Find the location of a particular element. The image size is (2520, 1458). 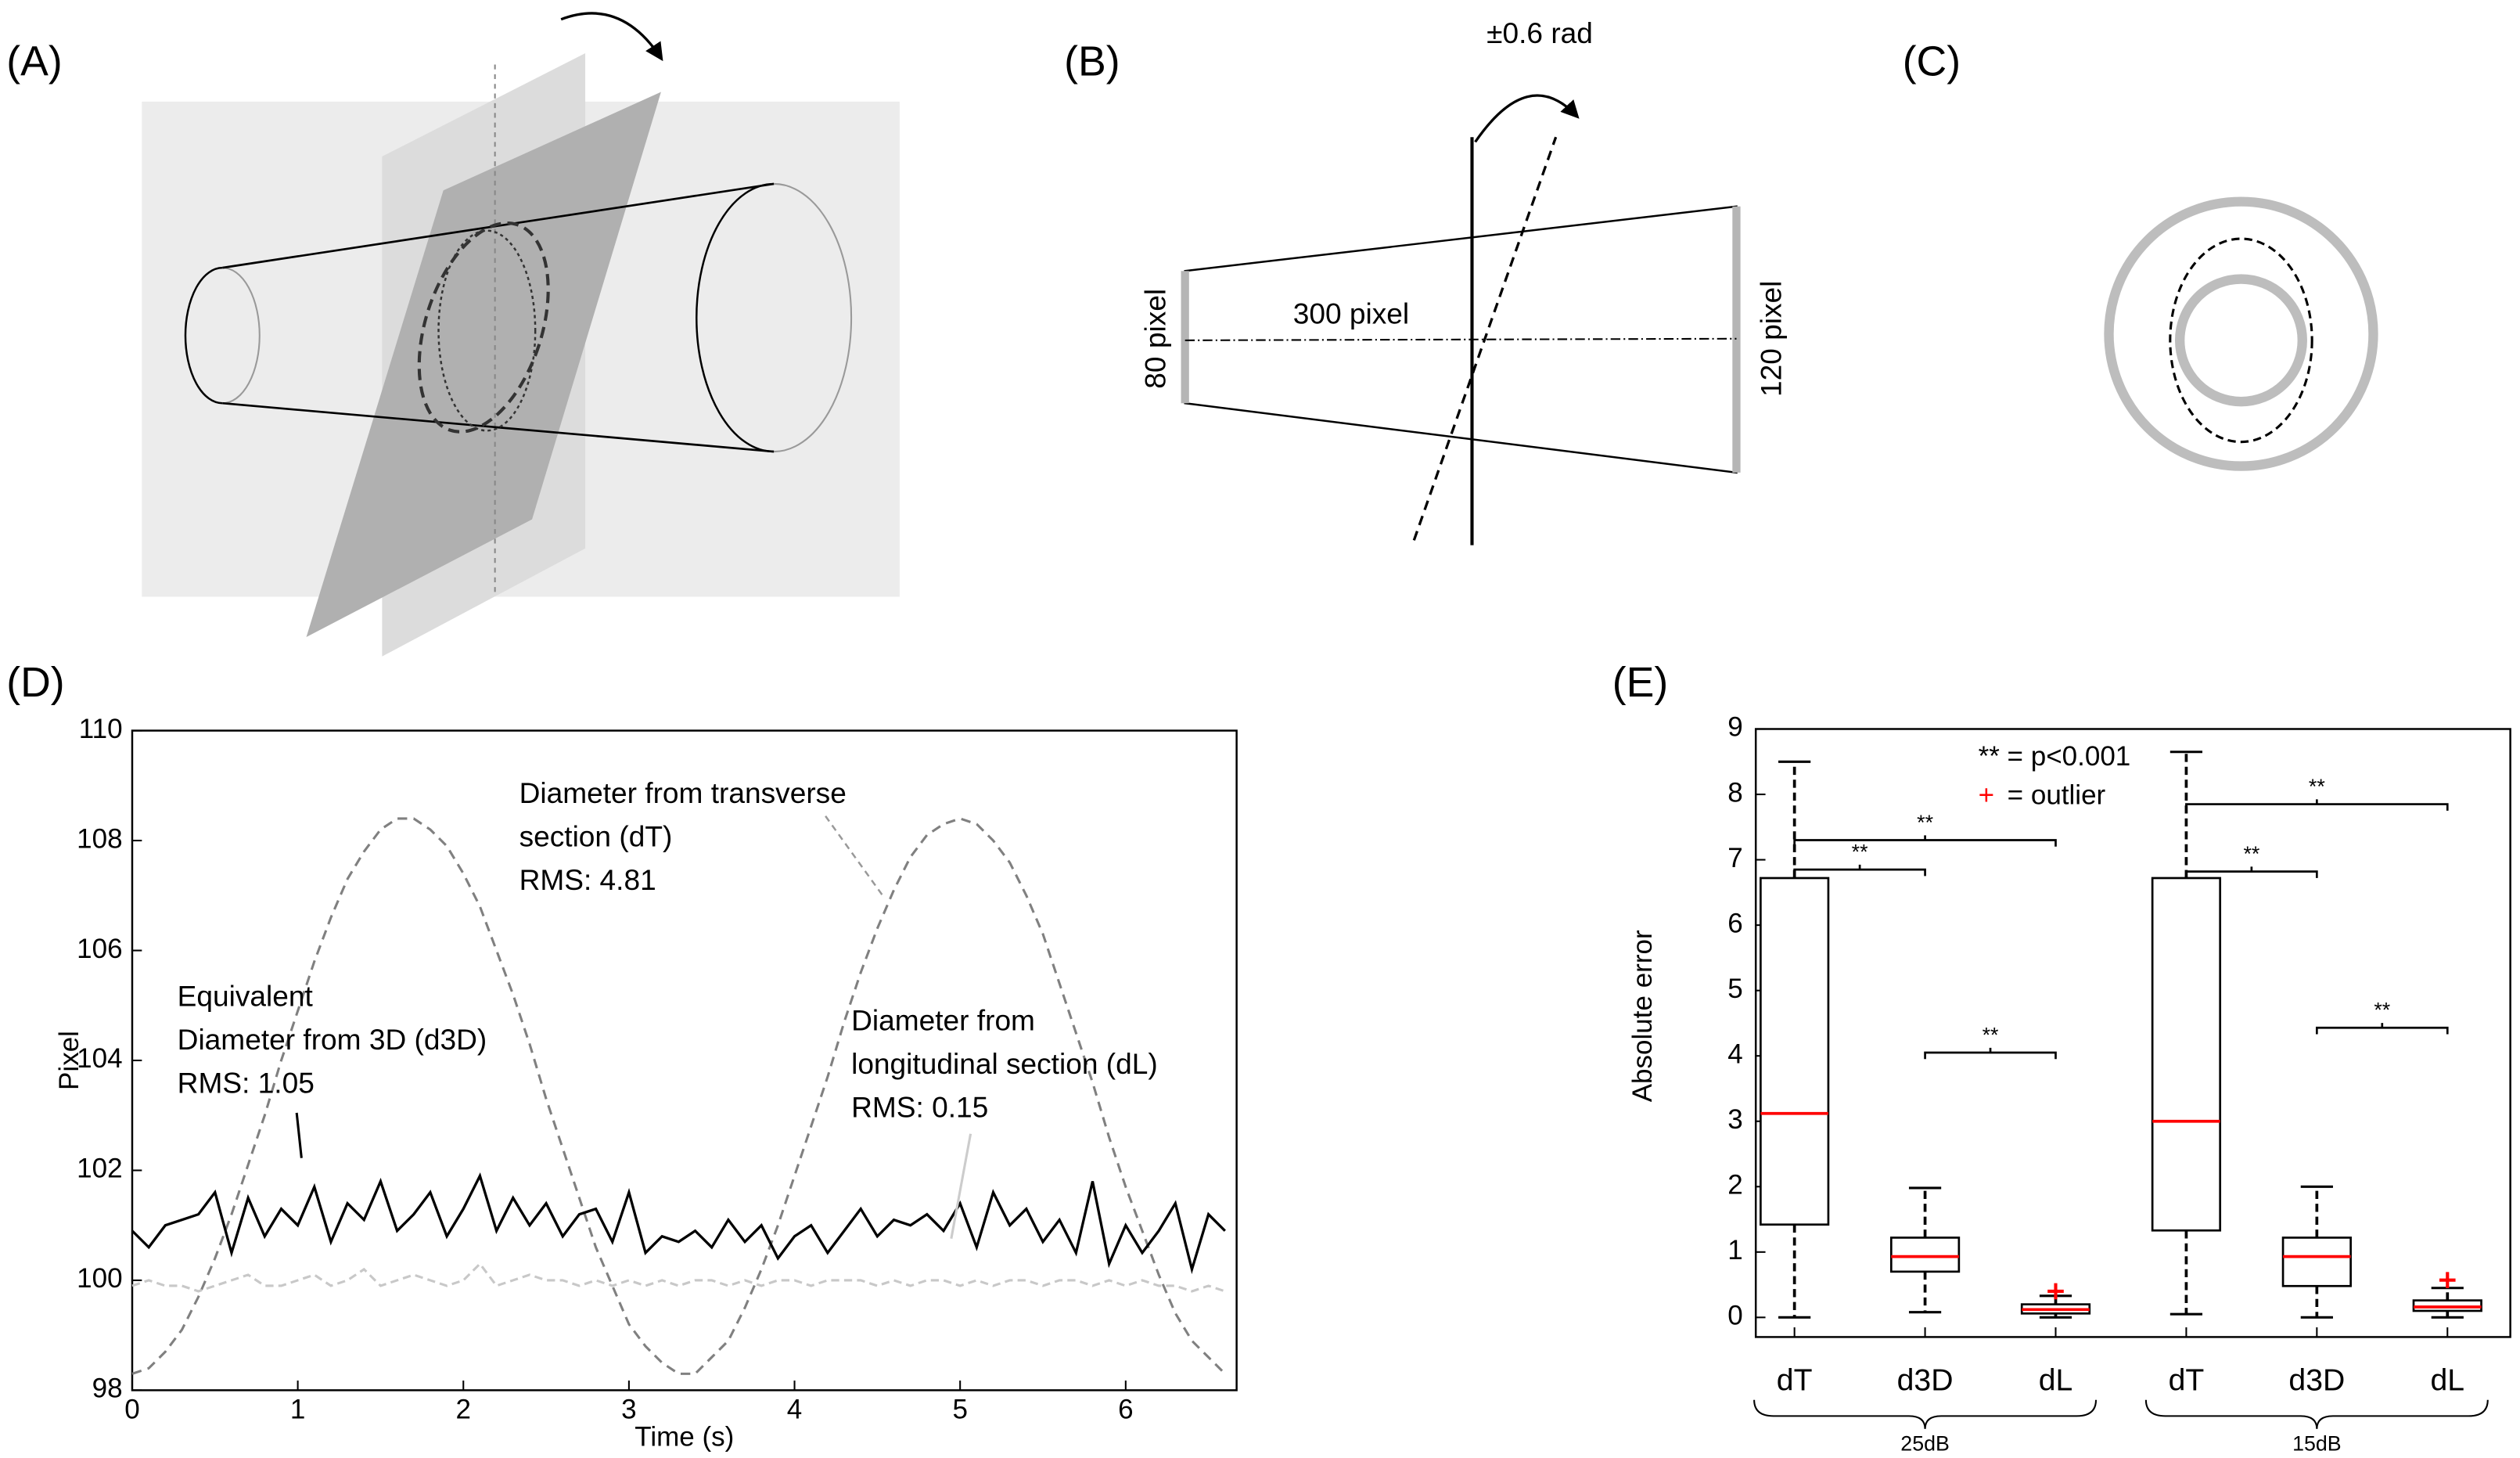

rotated-section is located at coordinates (1485, 338).